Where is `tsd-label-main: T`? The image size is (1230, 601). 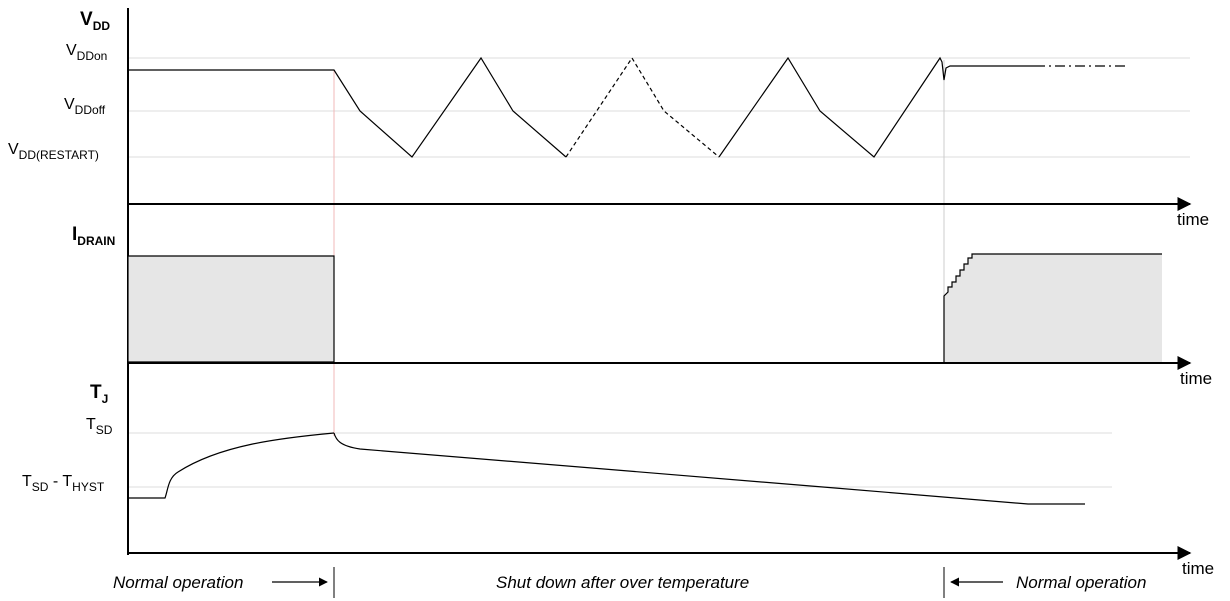
tsd-label-main: T is located at coordinates (91, 424).